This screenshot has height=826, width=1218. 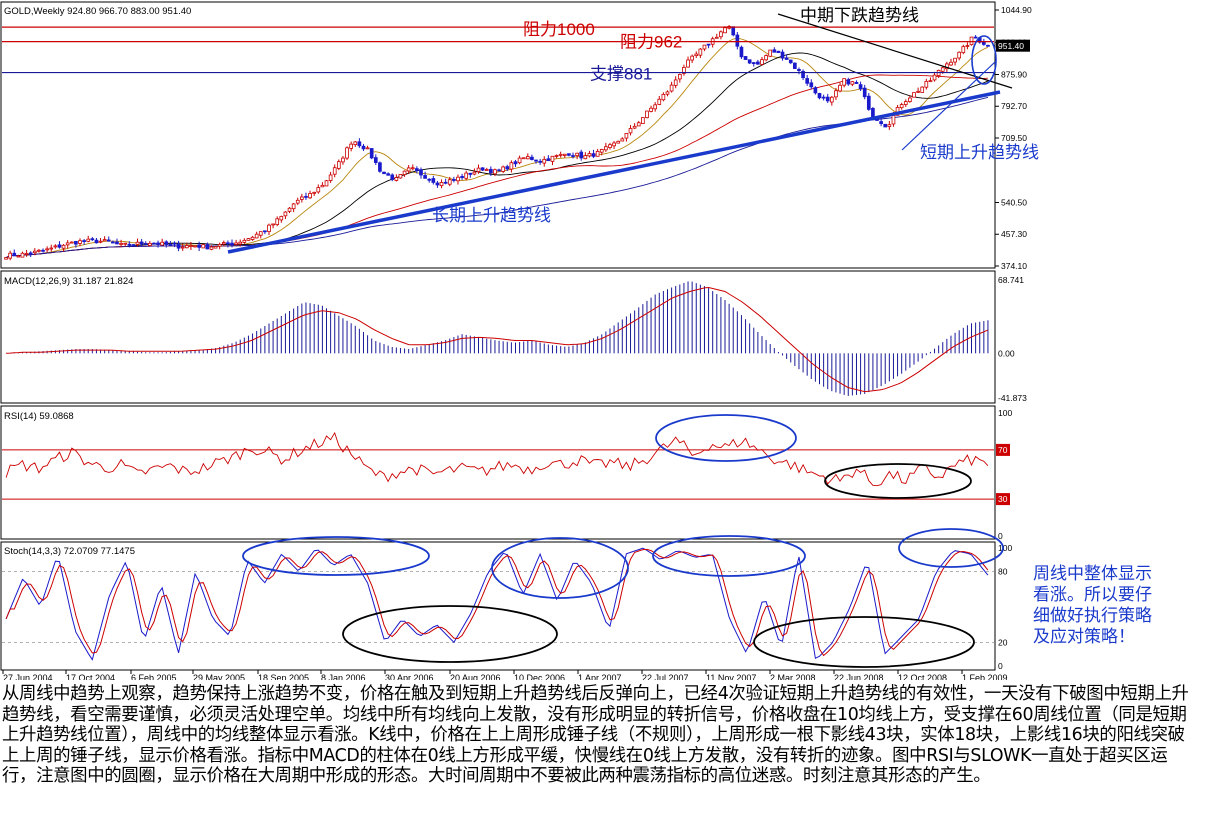 What do you see at coordinates (1014, 74) in the screenshot?
I see `price-tick-label: 875.90` at bounding box center [1014, 74].